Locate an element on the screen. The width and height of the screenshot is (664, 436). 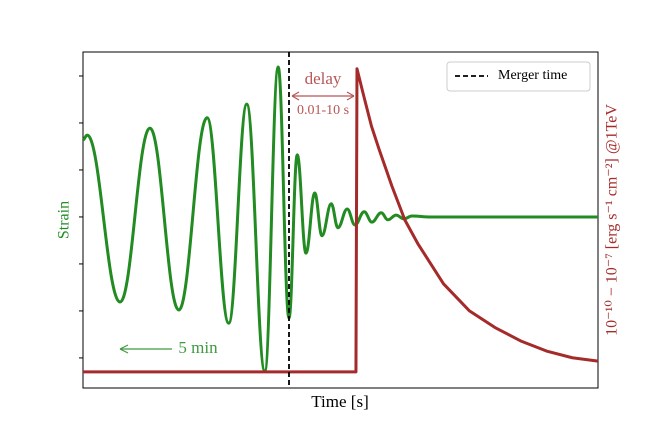
y-axis-label: Strain is located at coordinates (64, 220).